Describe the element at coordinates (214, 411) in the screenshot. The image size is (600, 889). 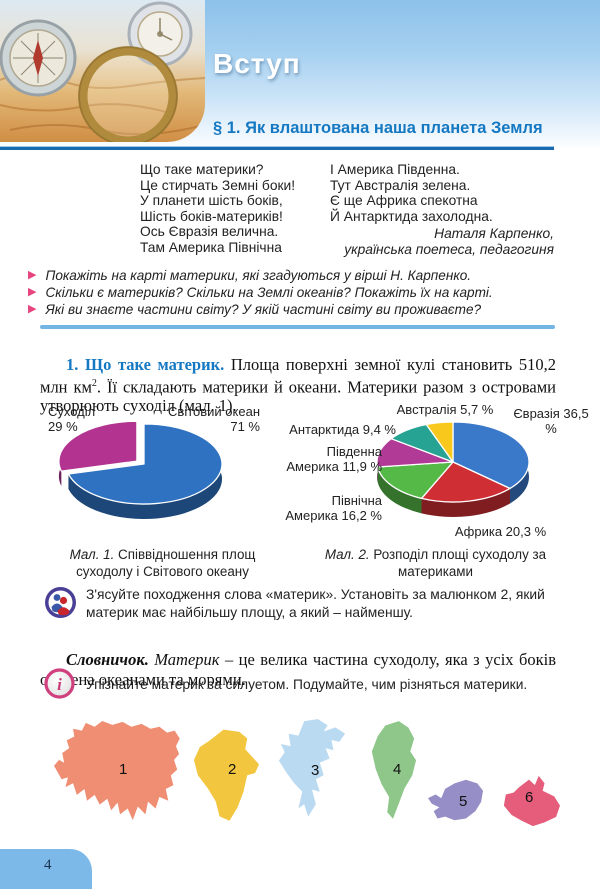
I see `slice-label-text: Світовий океан` at that location.